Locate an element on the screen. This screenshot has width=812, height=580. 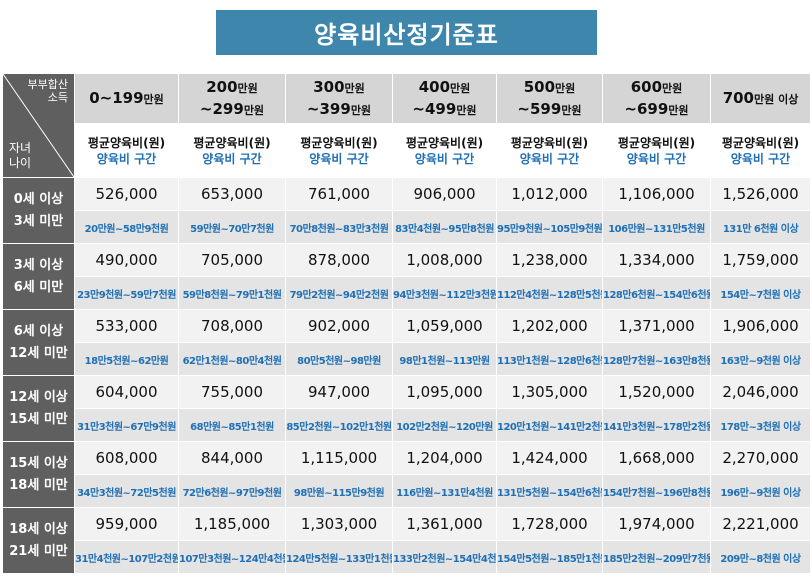
support-range: 178만~3천원 이상 is located at coordinates (760, 425).